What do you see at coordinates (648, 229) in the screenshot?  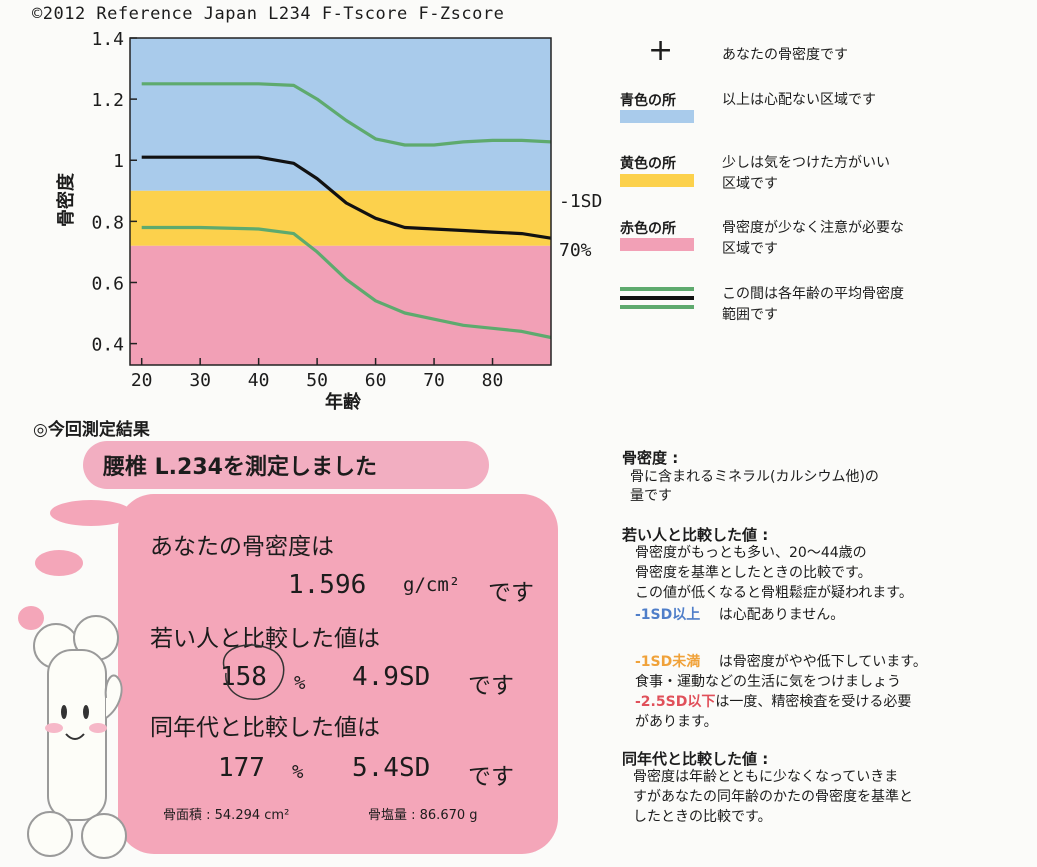 I see `legend-red-label: 赤色の所` at bounding box center [648, 229].